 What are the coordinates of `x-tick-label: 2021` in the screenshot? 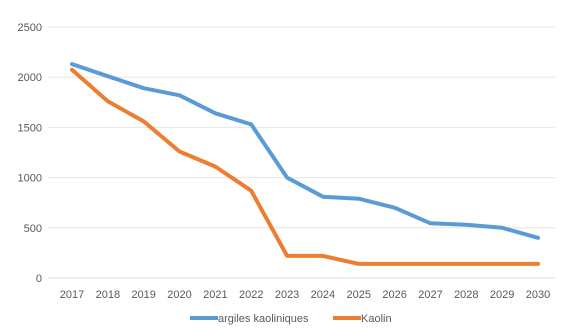 It's located at (215, 295).